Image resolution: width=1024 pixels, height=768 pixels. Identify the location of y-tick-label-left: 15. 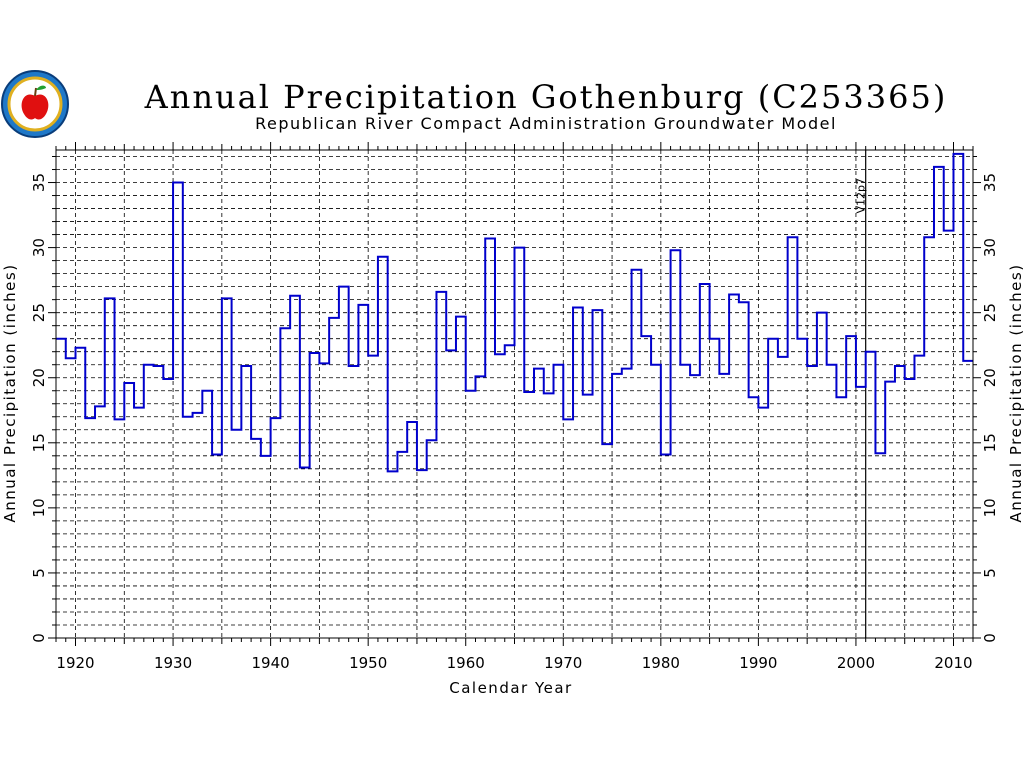
(39, 442).